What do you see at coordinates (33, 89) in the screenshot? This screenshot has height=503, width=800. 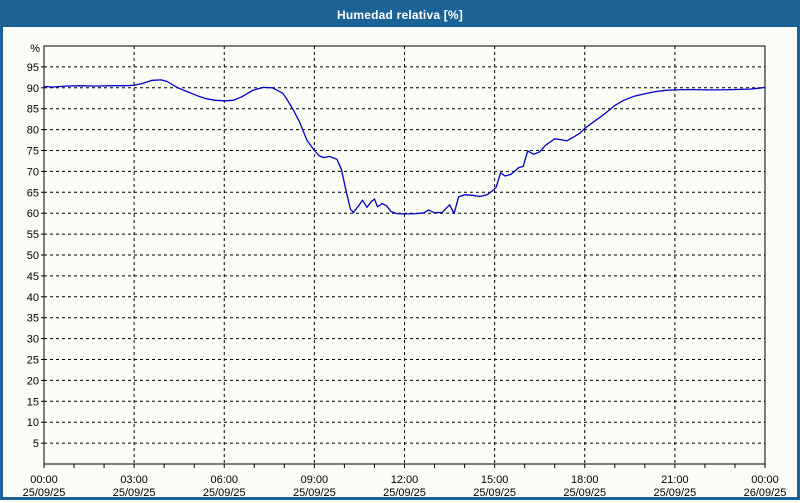 I see `y-tick-label: 90` at bounding box center [33, 89].